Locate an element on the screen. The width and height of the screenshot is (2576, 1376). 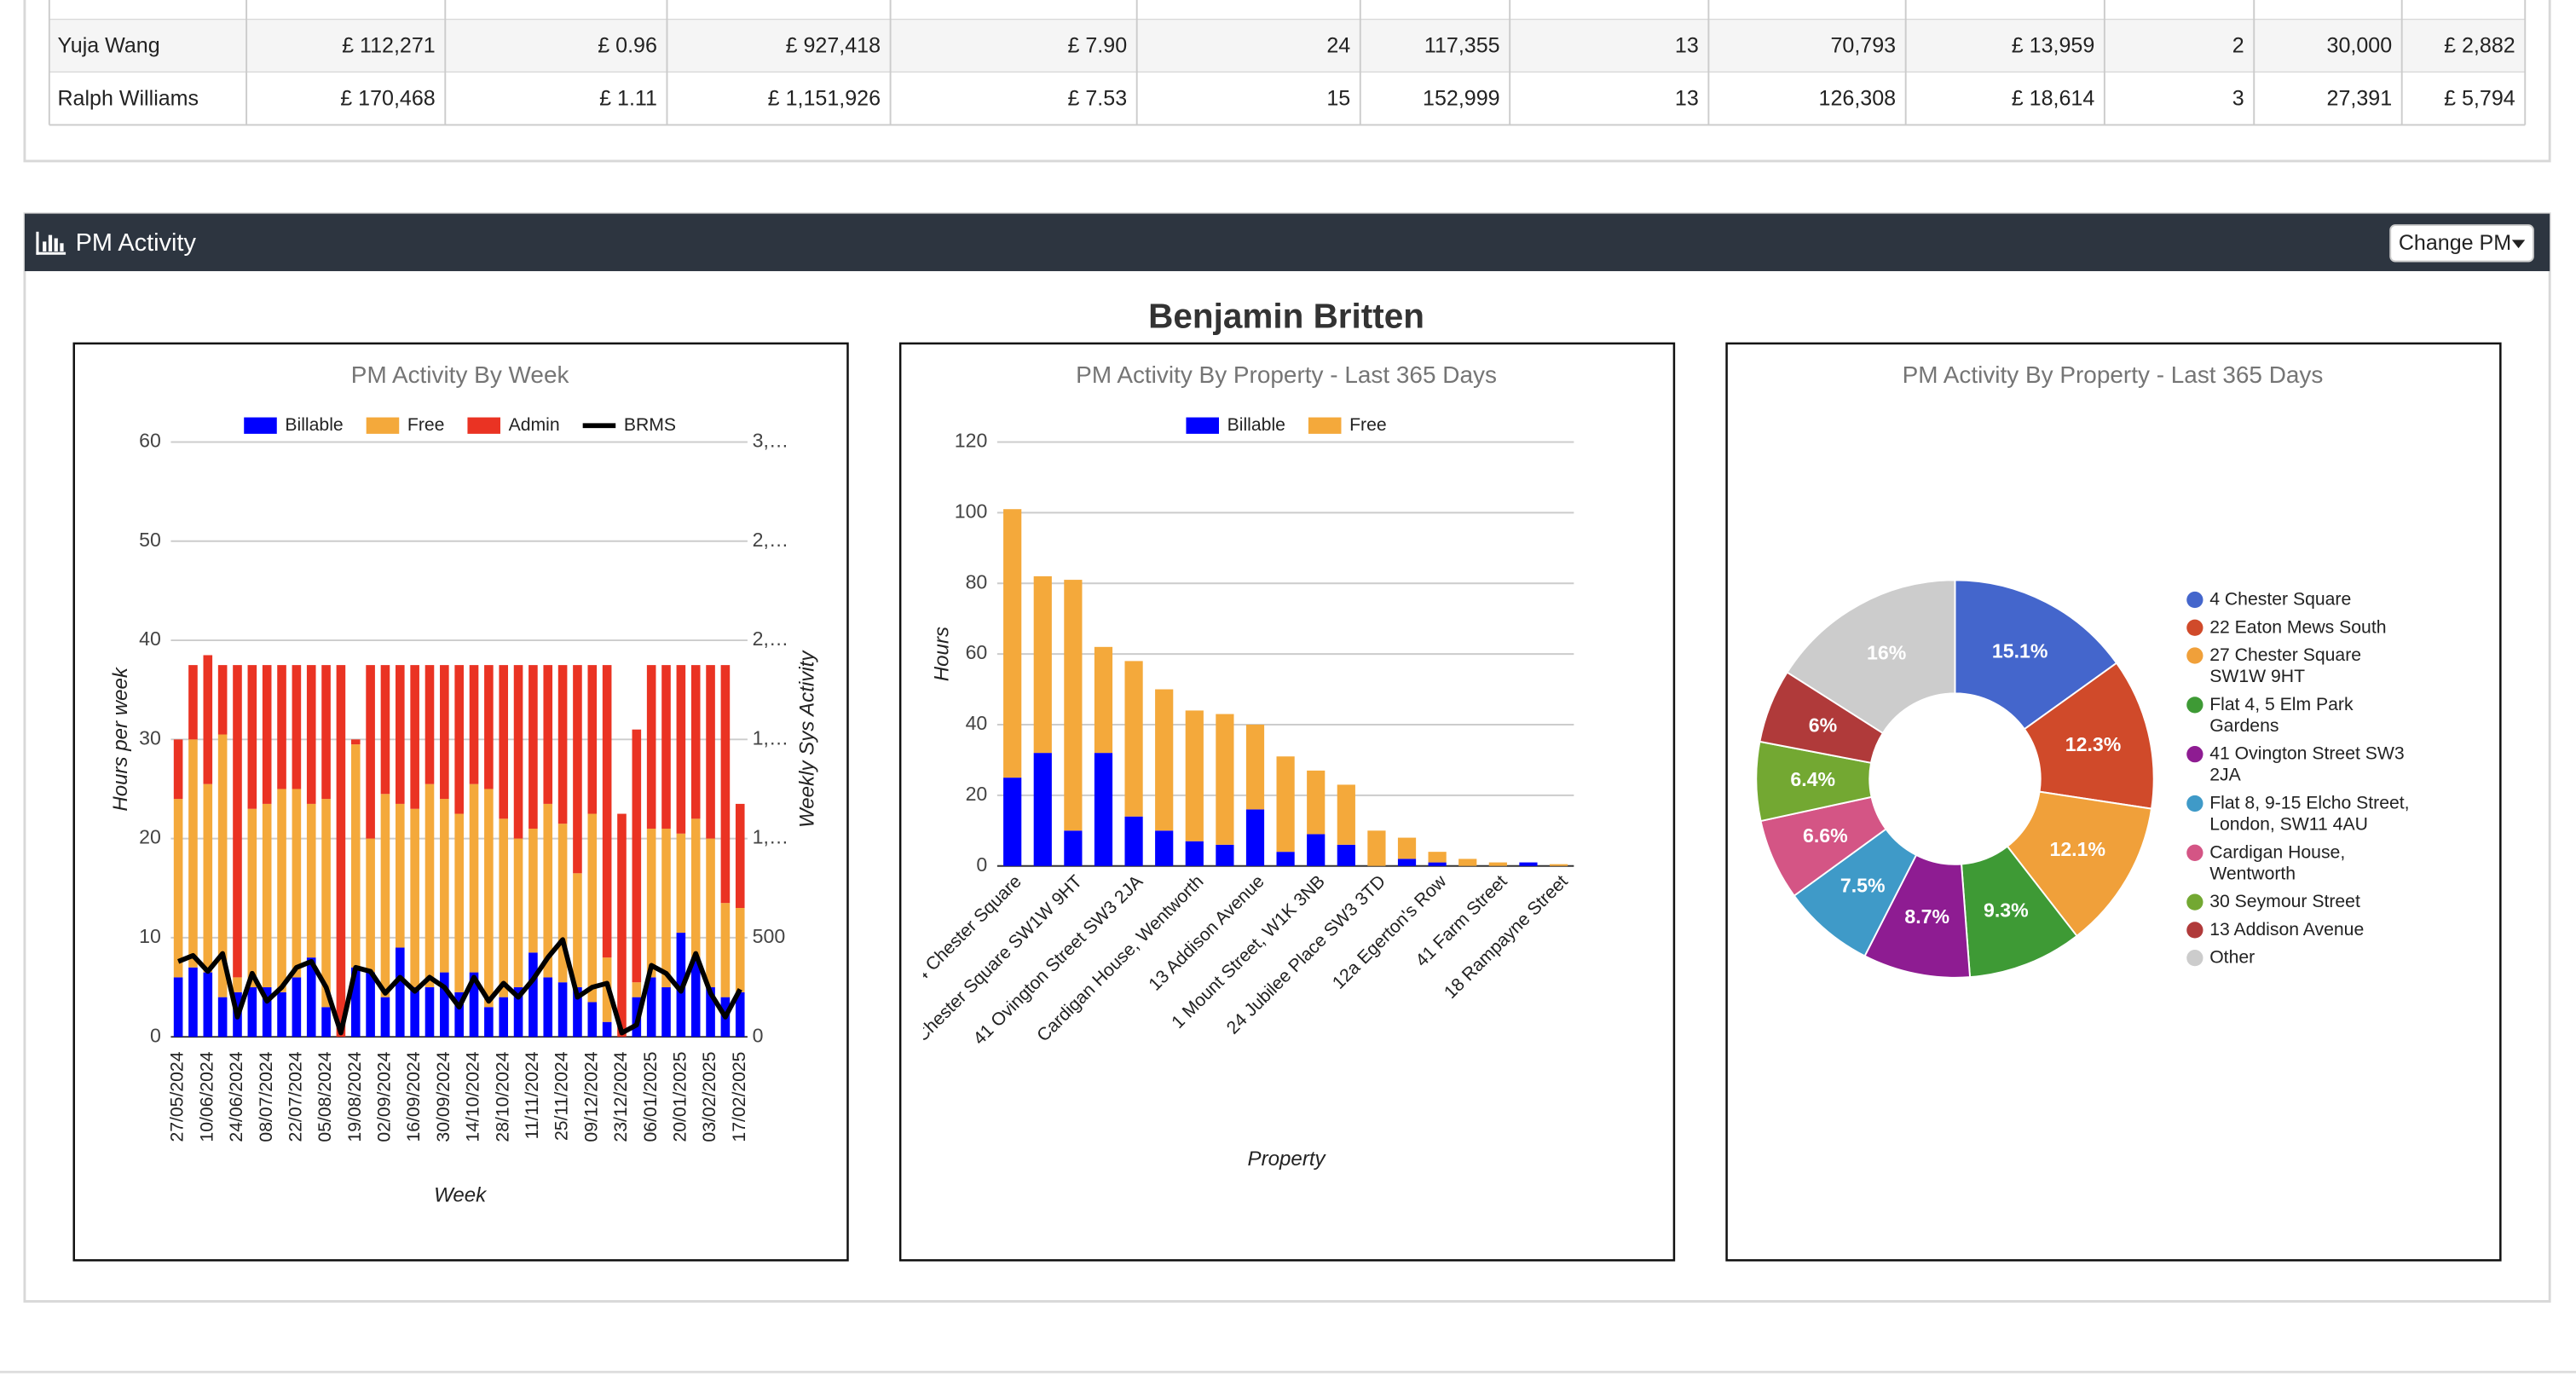
x-tick-label: 02/09/2024 is located at coordinates (385, 1096).